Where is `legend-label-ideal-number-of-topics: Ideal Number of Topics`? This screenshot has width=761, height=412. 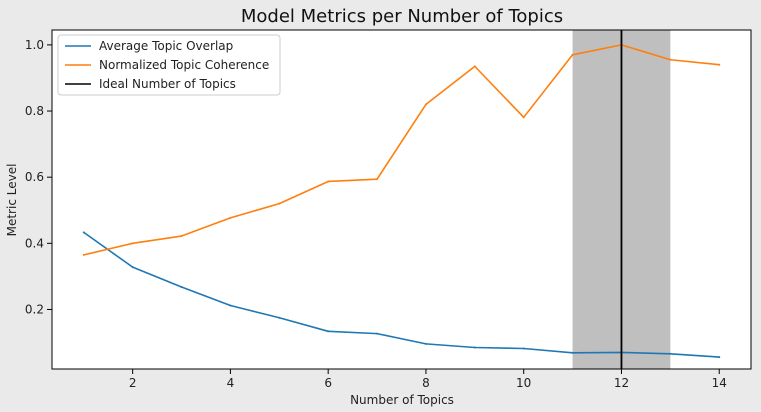
legend-label-ideal-number-of-topics: Ideal Number of Topics is located at coordinates (167, 84).